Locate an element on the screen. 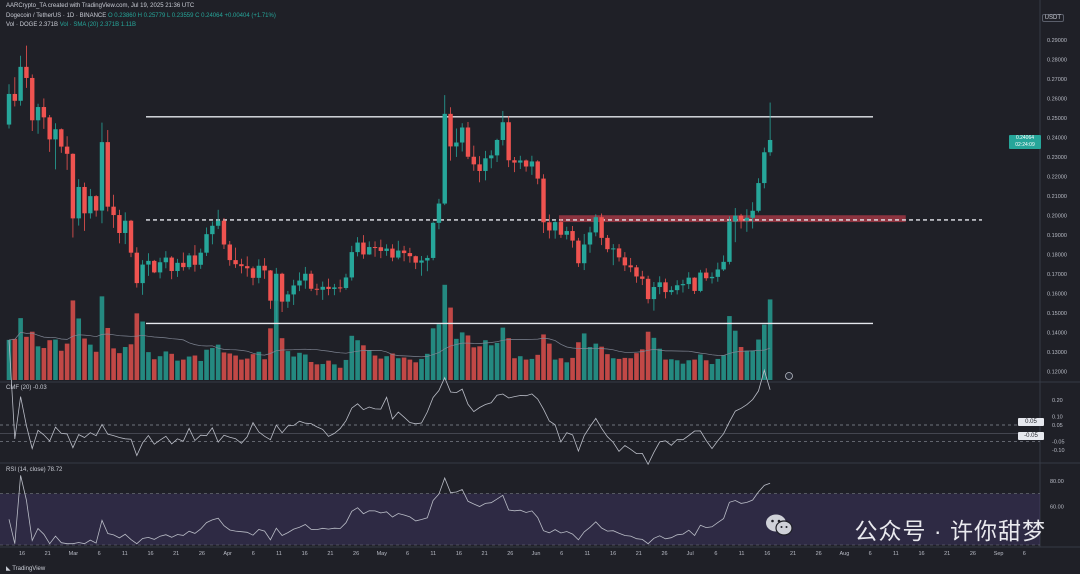 Image resolution: width=1080 pixels, height=574 pixels. brand-name: TradingView is located at coordinates (29, 569).